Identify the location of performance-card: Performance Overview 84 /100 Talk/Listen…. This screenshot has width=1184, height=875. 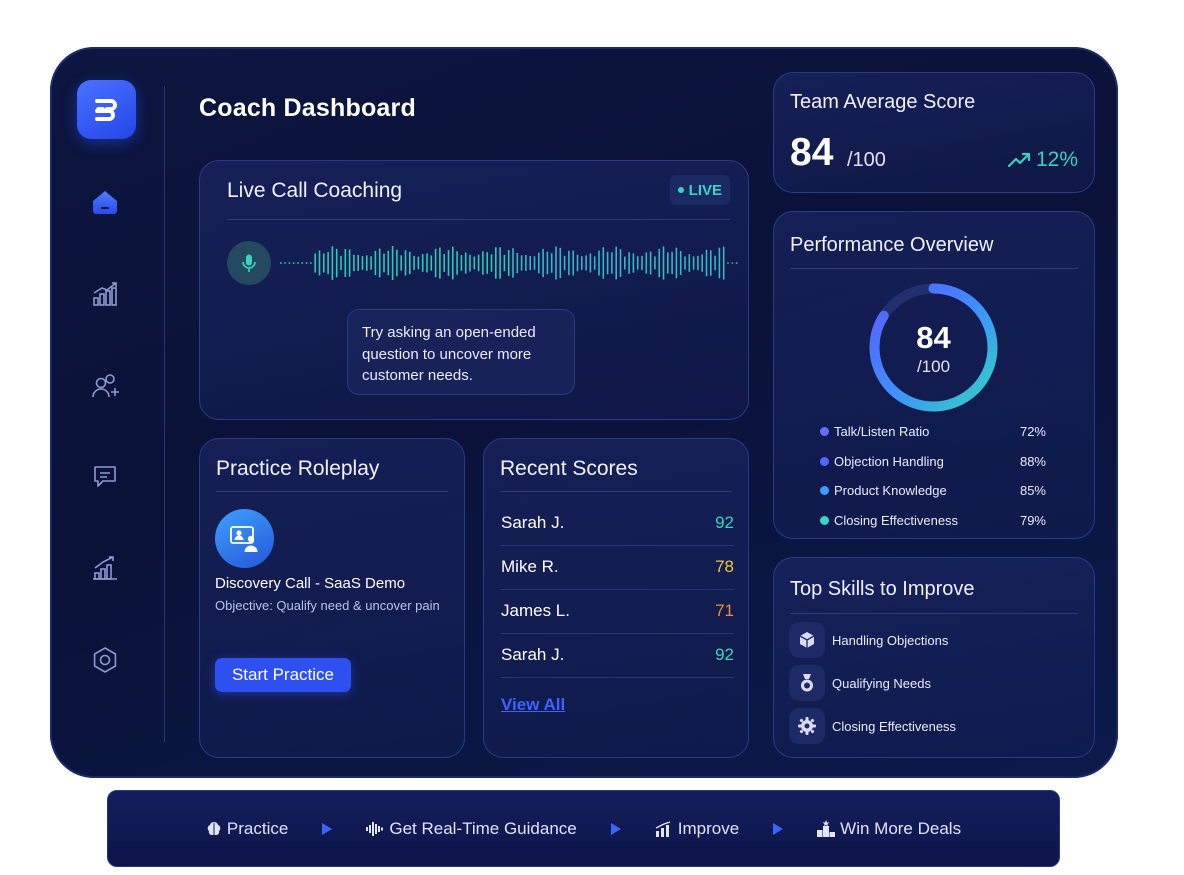
(934, 375).